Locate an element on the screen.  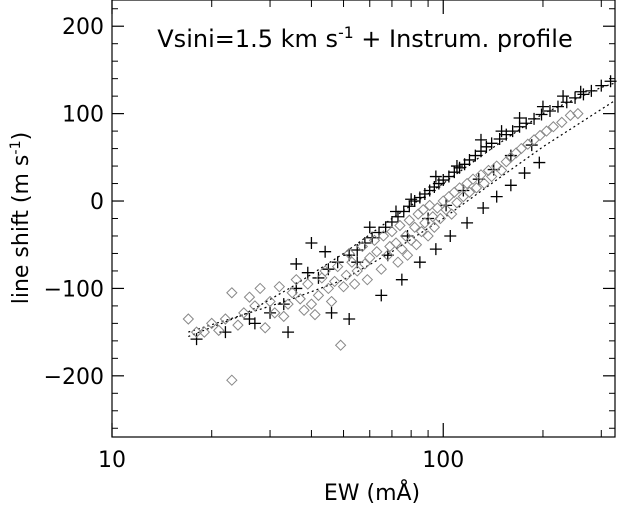
x-tick-label: 10 is located at coordinates (112, 460).